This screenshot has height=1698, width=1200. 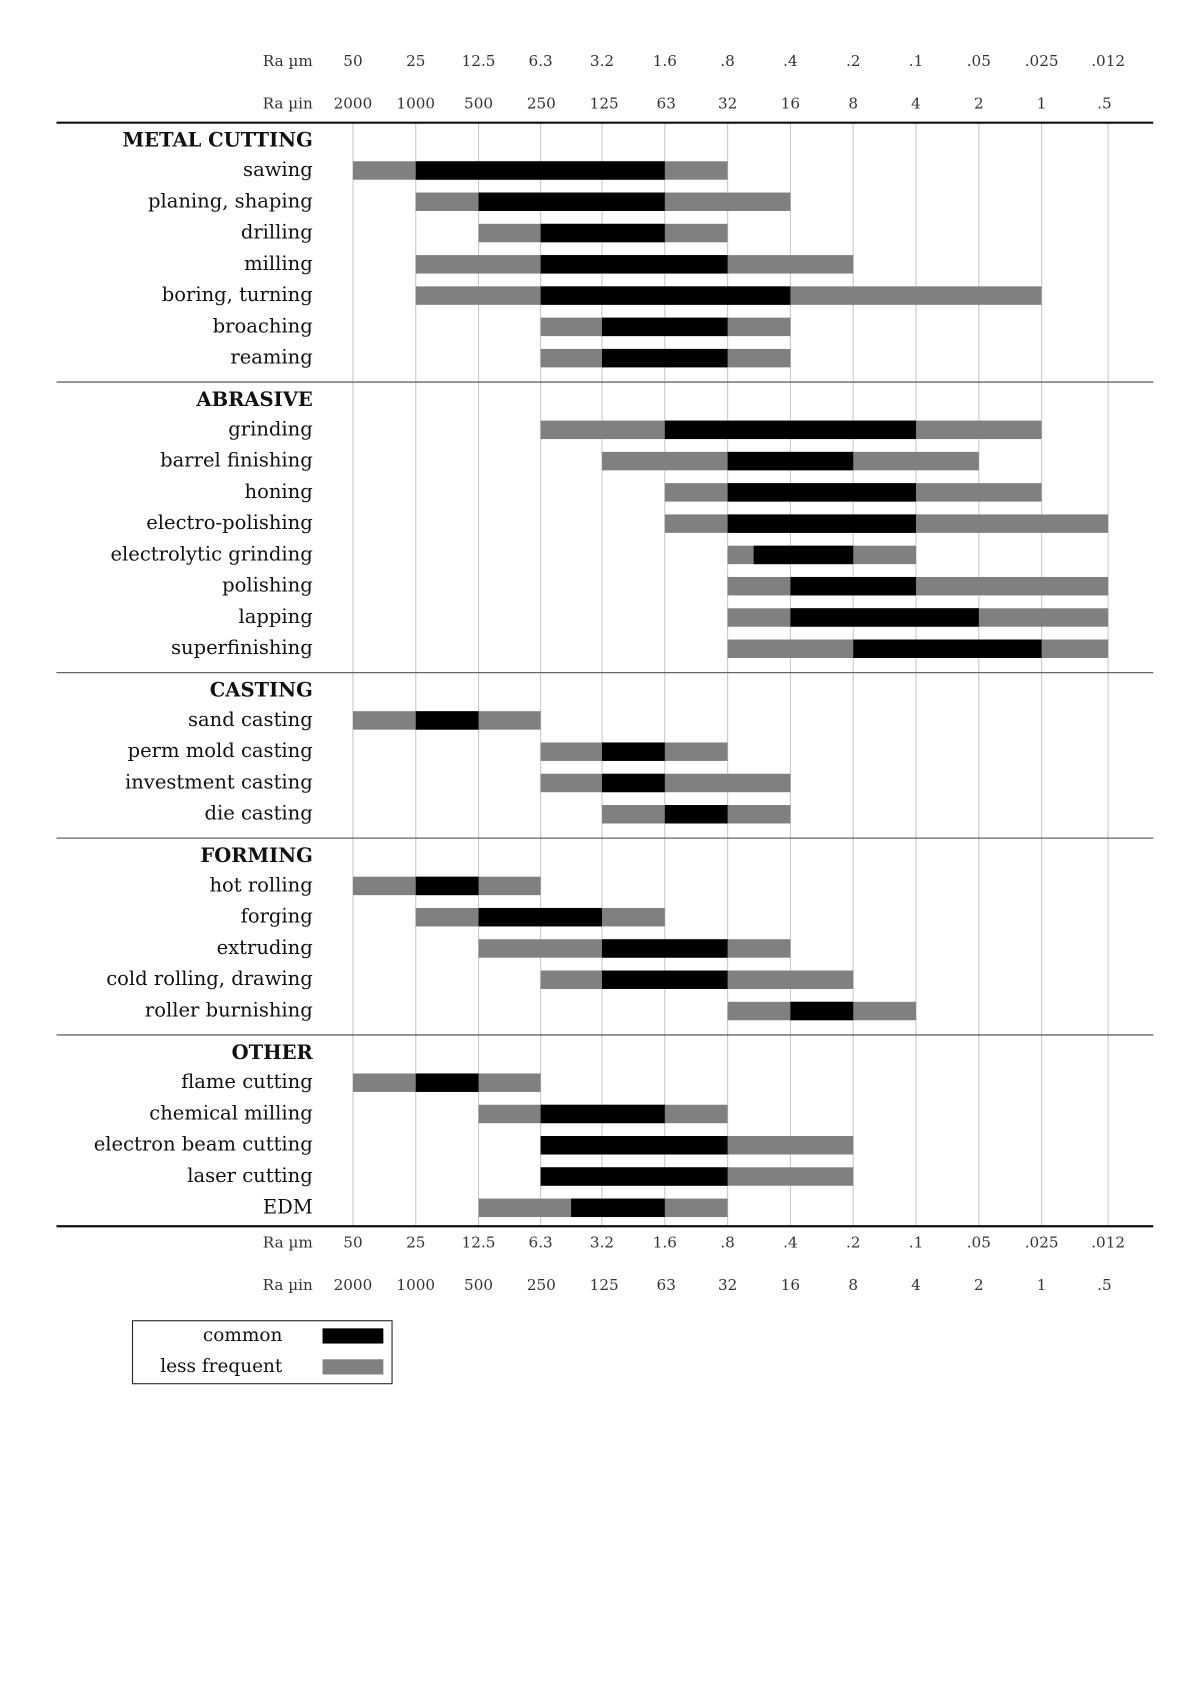 I want to click on x-tick-label: .05, so click(x=979, y=61).